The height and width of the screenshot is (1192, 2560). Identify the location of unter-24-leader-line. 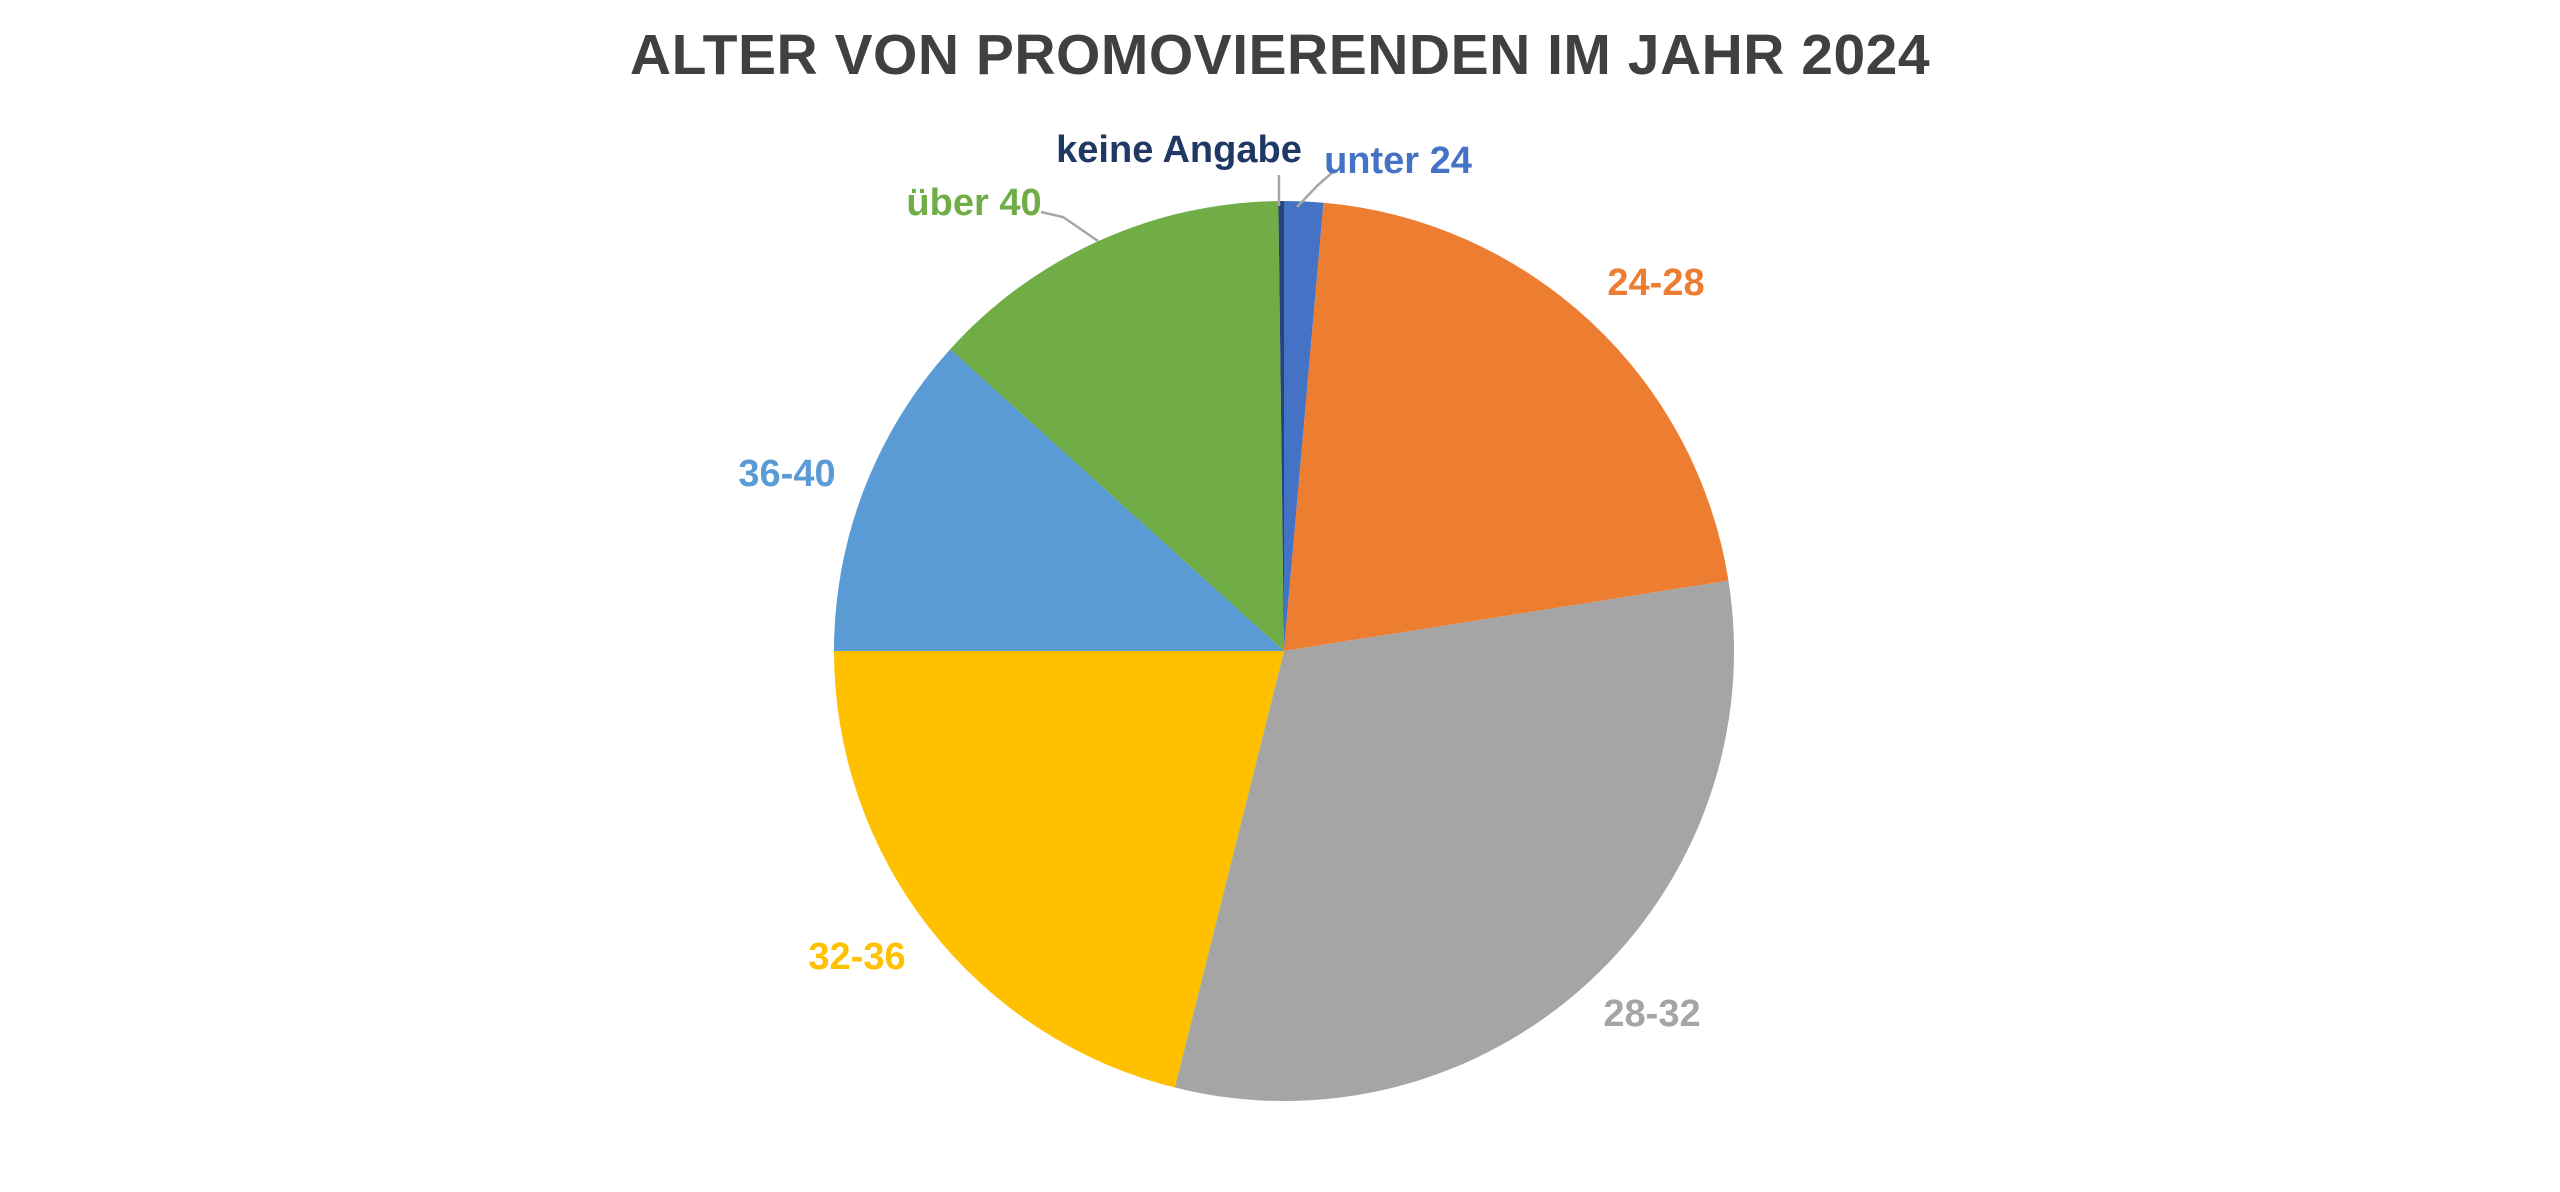
(1315, 189).